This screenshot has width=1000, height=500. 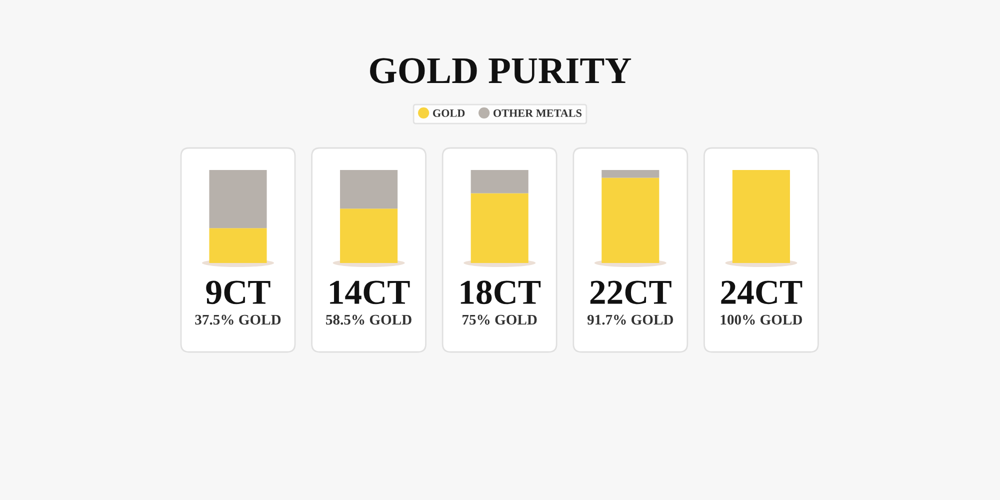 I want to click on legend-label: OTHER METALS, so click(x=538, y=113).